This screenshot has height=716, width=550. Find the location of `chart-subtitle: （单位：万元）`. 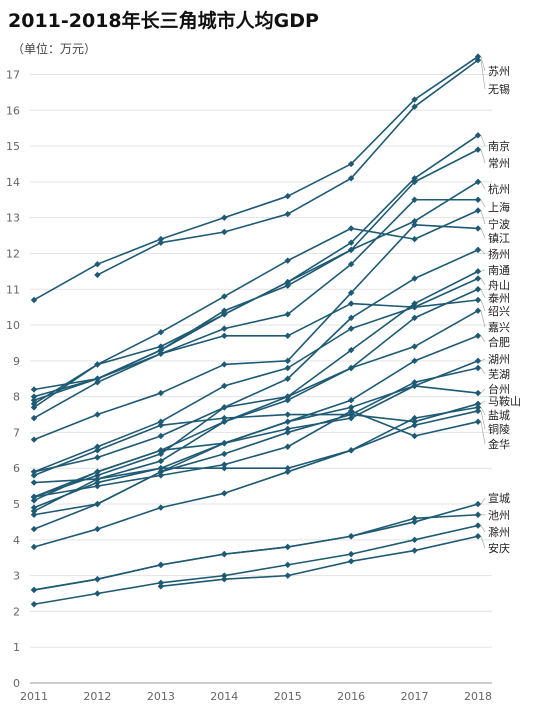

chart-subtitle: （单位：万元） is located at coordinates (54, 49).